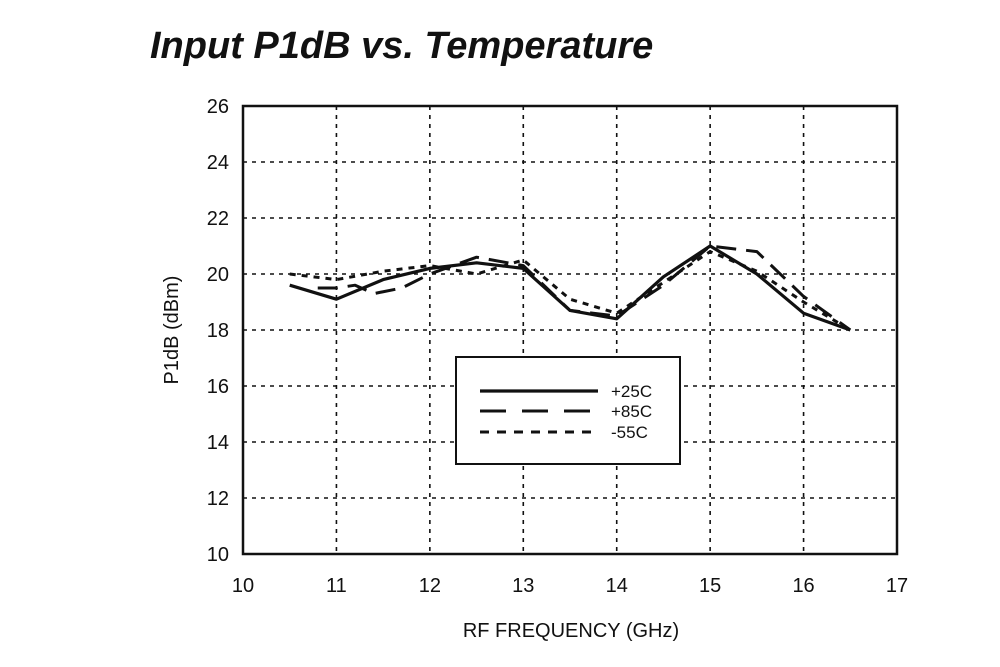 Image resolution: width=1000 pixels, height=667 pixels. What do you see at coordinates (570, 291) in the screenshot?
I see `series-line-55C` at bounding box center [570, 291].